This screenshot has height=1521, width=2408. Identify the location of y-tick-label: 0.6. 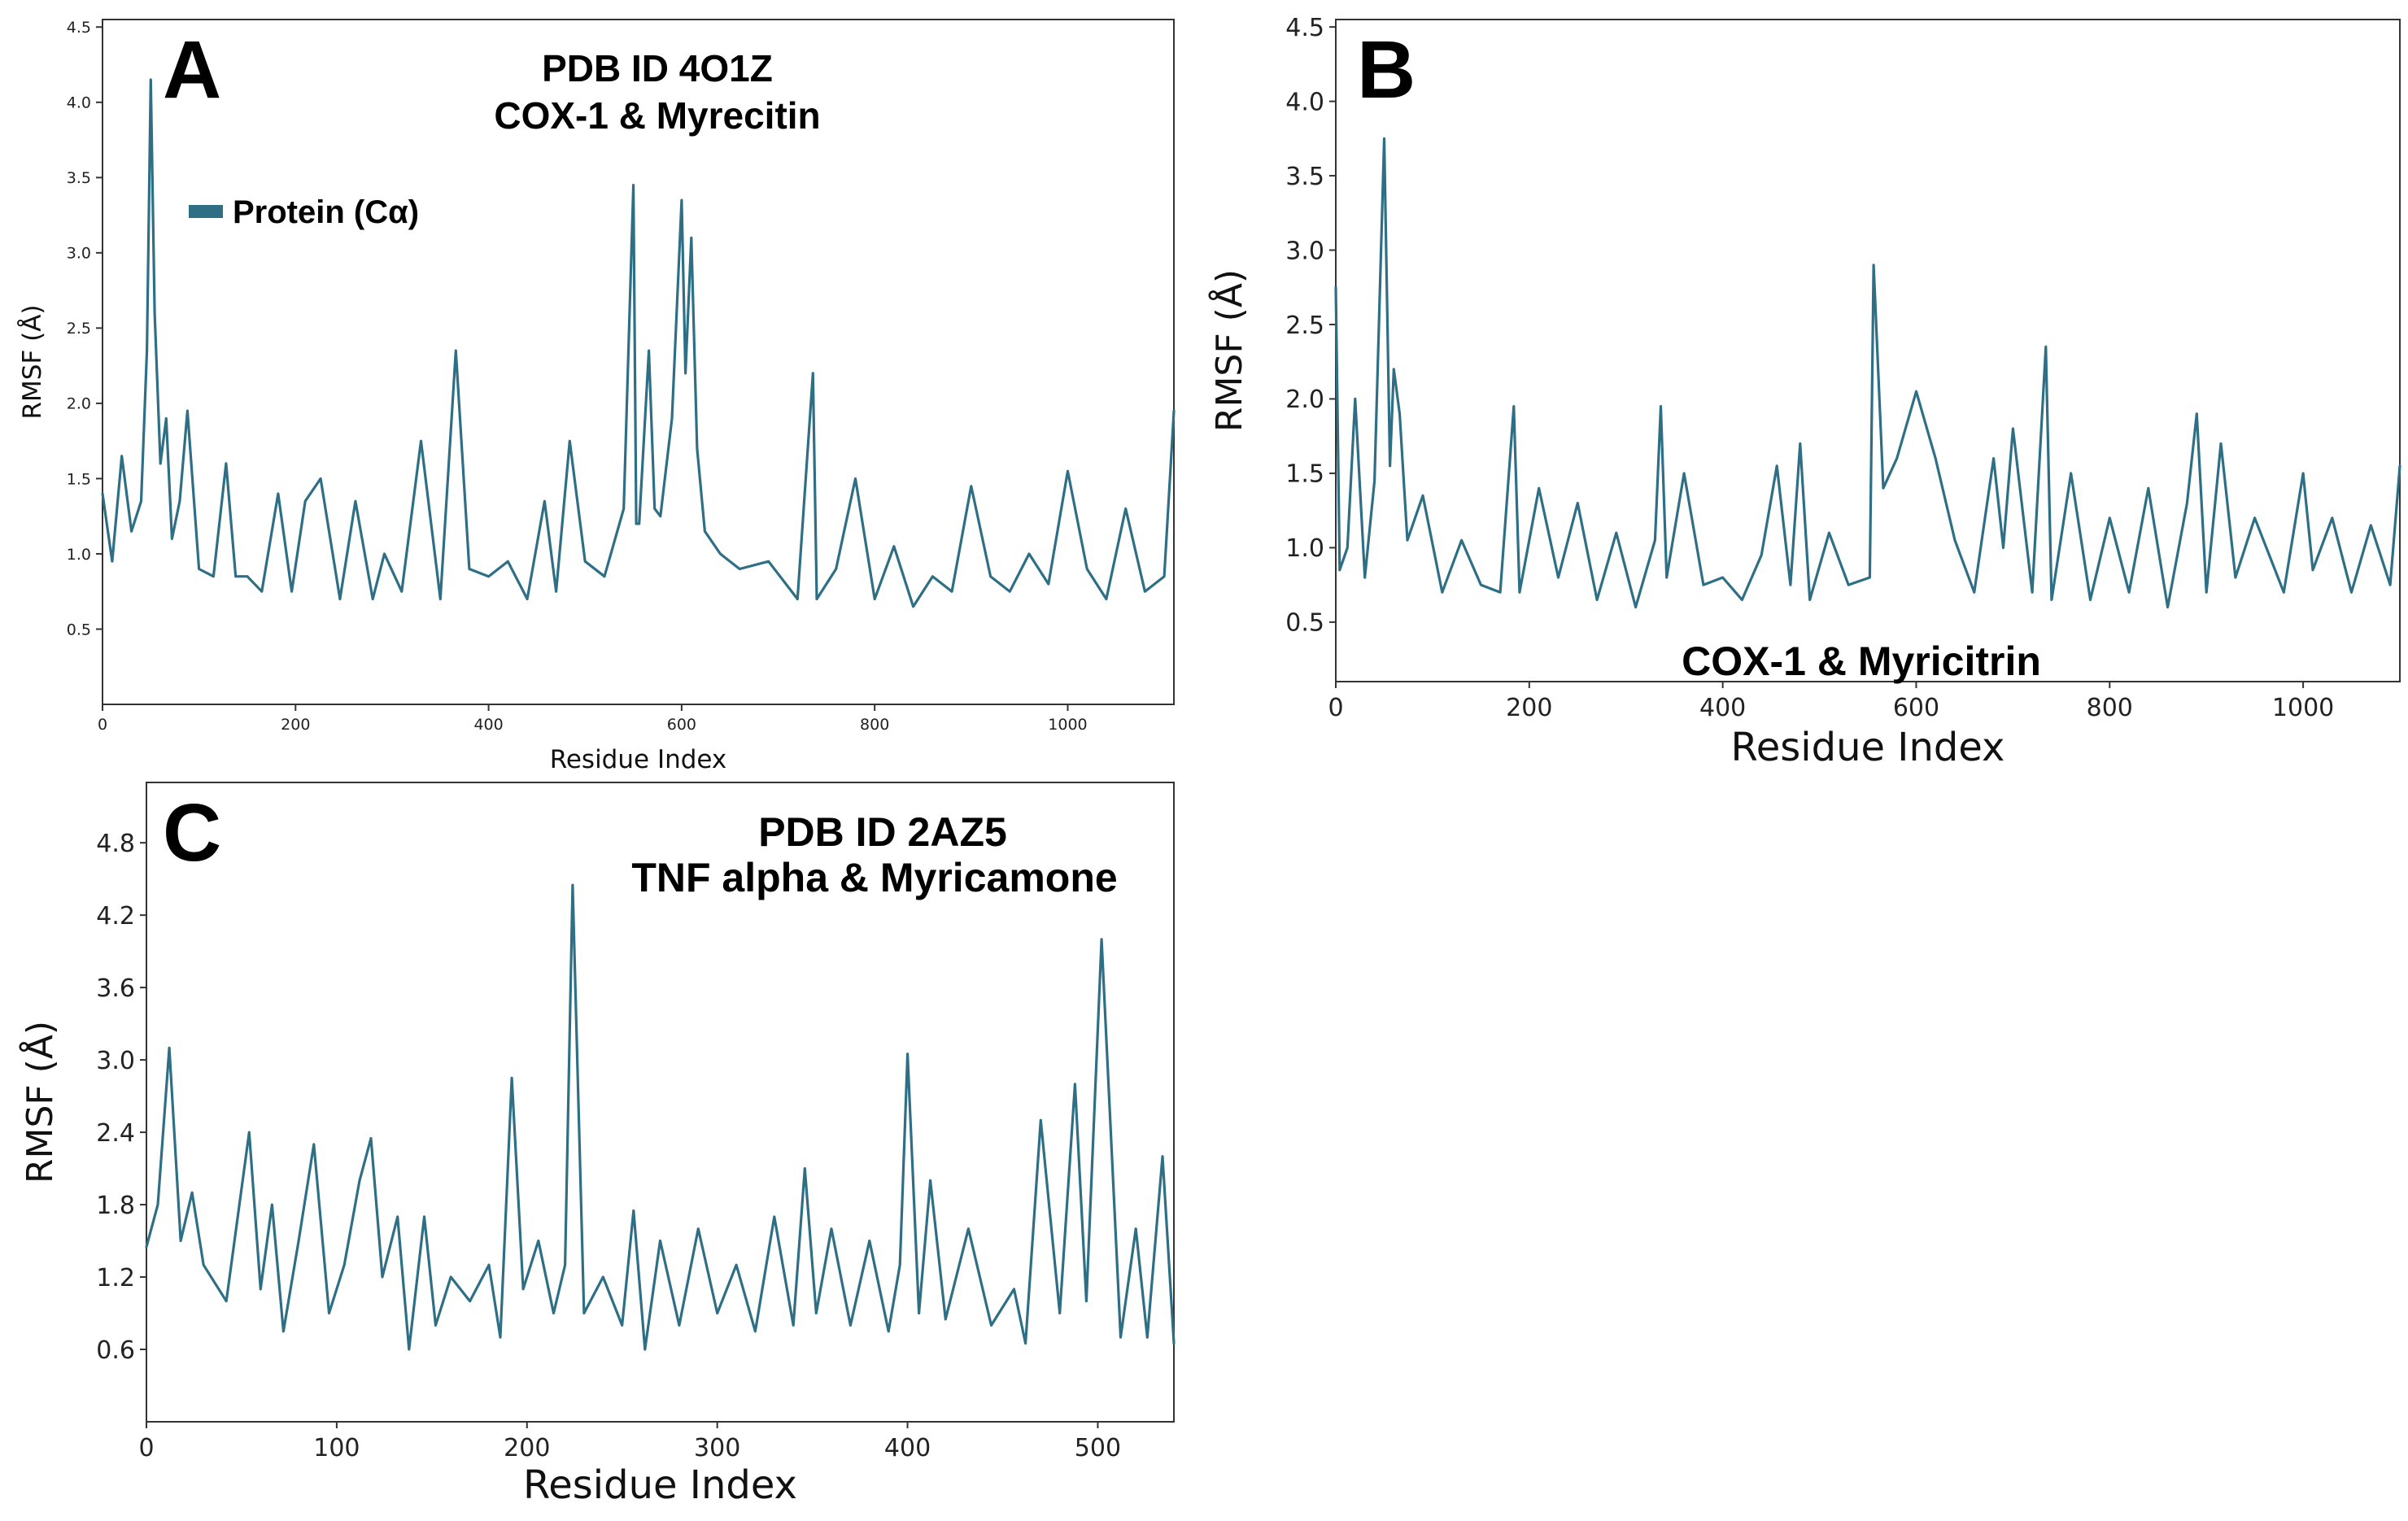
(115, 1350).